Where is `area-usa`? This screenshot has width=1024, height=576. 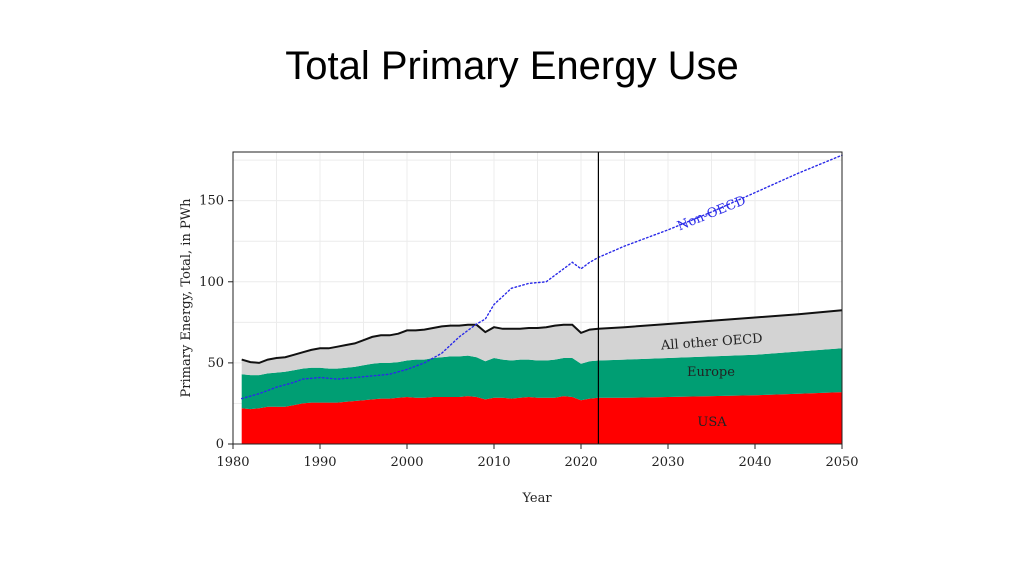
area-usa is located at coordinates (541, 418).